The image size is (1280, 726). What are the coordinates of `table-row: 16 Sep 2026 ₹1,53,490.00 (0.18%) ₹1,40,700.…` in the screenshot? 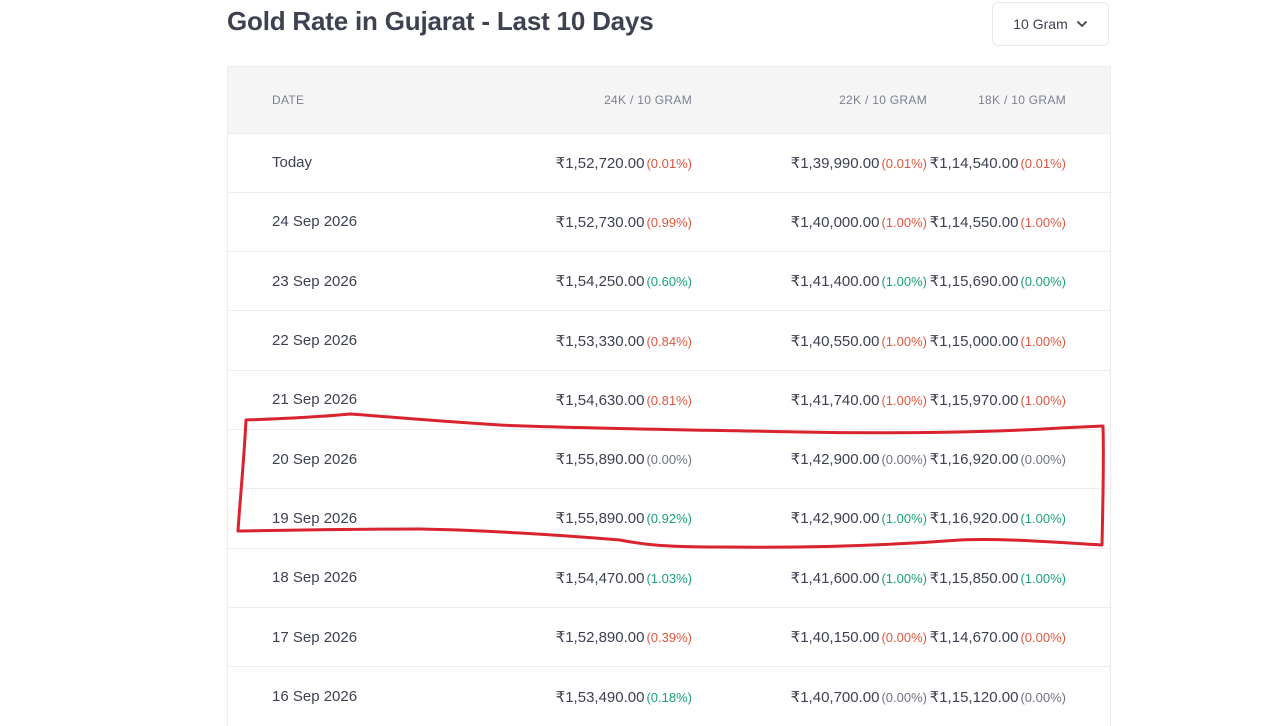 It's located at (669, 696).